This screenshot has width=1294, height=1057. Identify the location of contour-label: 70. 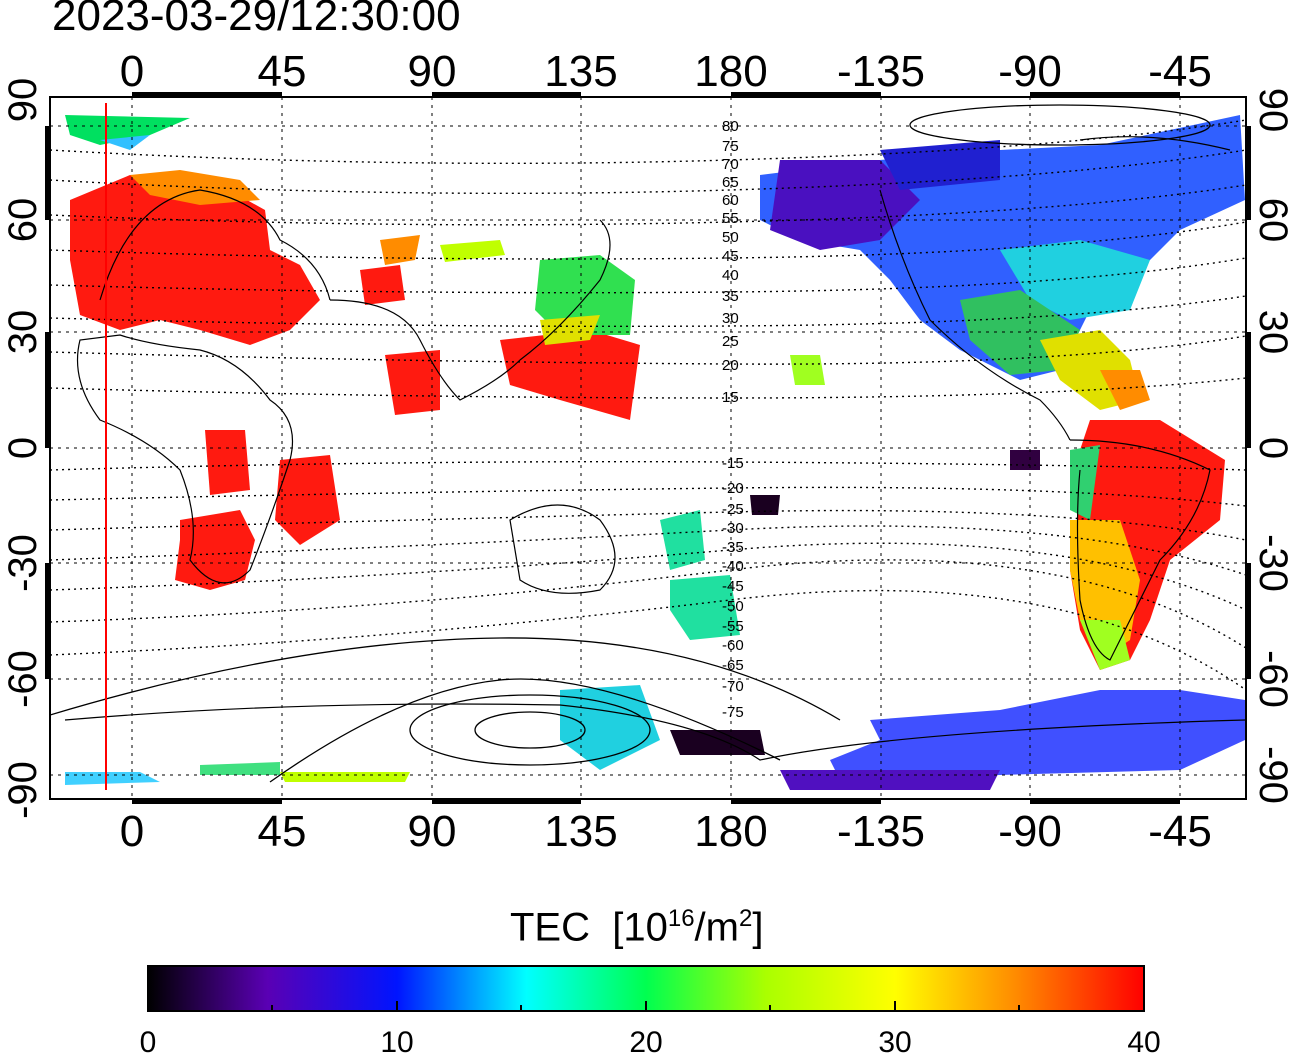
(730, 164).